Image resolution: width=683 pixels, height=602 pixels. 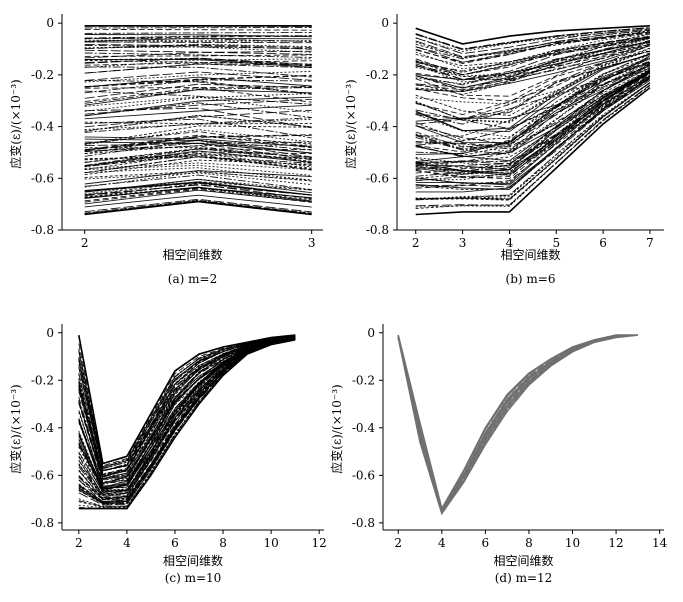 What do you see at coordinates (42, 178) in the screenshot?
I see `y-tick-label: -0.6` at bounding box center [42, 178].